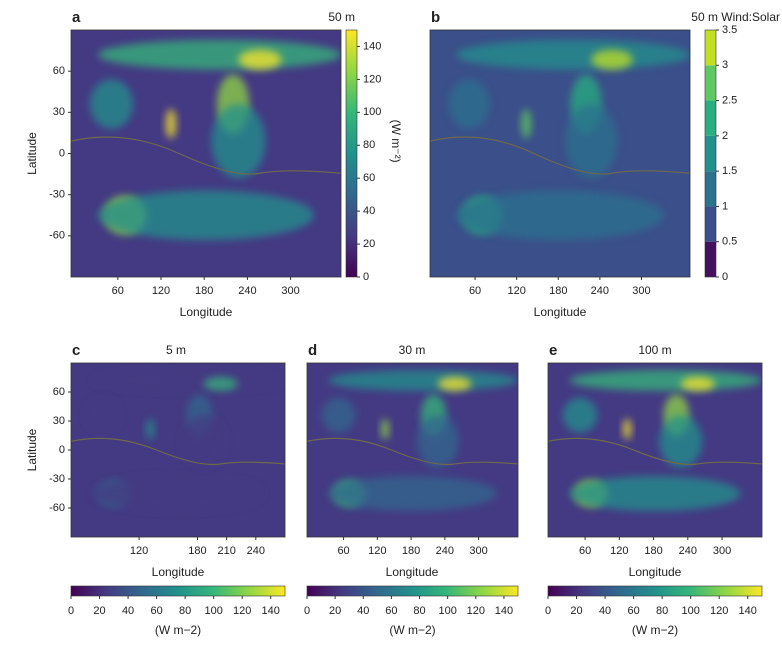 The image size is (782, 648). I want to click on colorbar-tick-label: 1.5, so click(729, 171).